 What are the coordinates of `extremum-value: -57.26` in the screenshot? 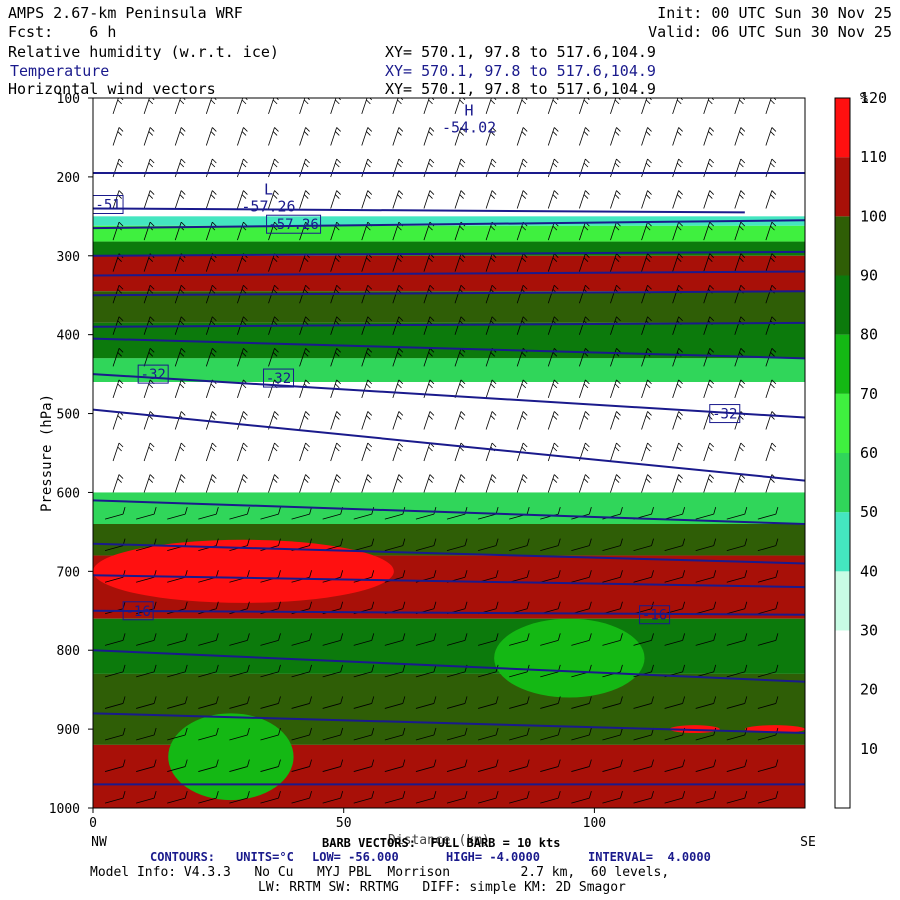 It's located at (268, 207).